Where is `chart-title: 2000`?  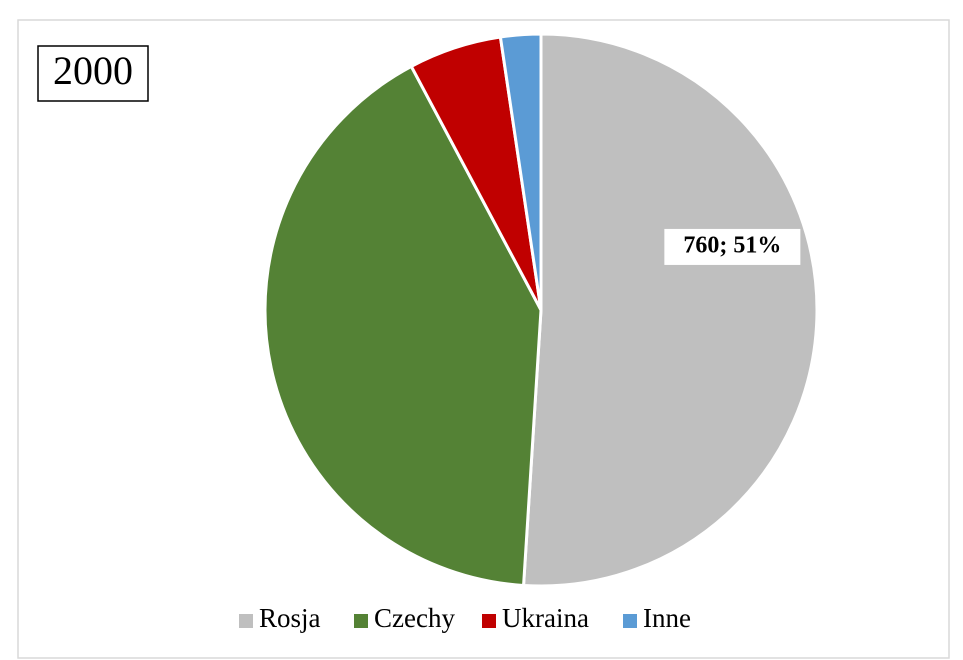
chart-title: 2000 is located at coordinates (93, 70).